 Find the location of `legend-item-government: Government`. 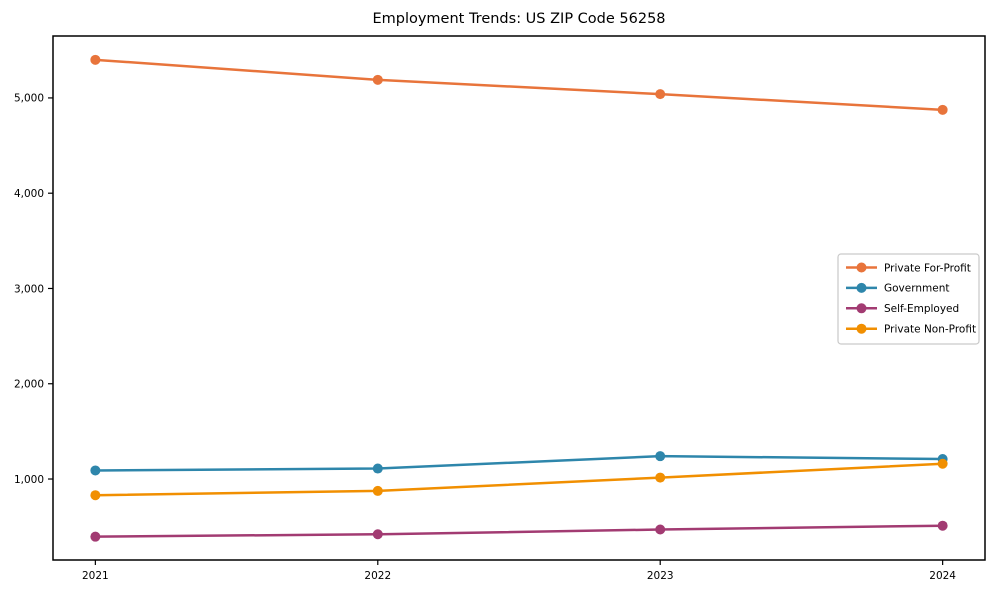

legend-item-government: Government is located at coordinates (897, 289).